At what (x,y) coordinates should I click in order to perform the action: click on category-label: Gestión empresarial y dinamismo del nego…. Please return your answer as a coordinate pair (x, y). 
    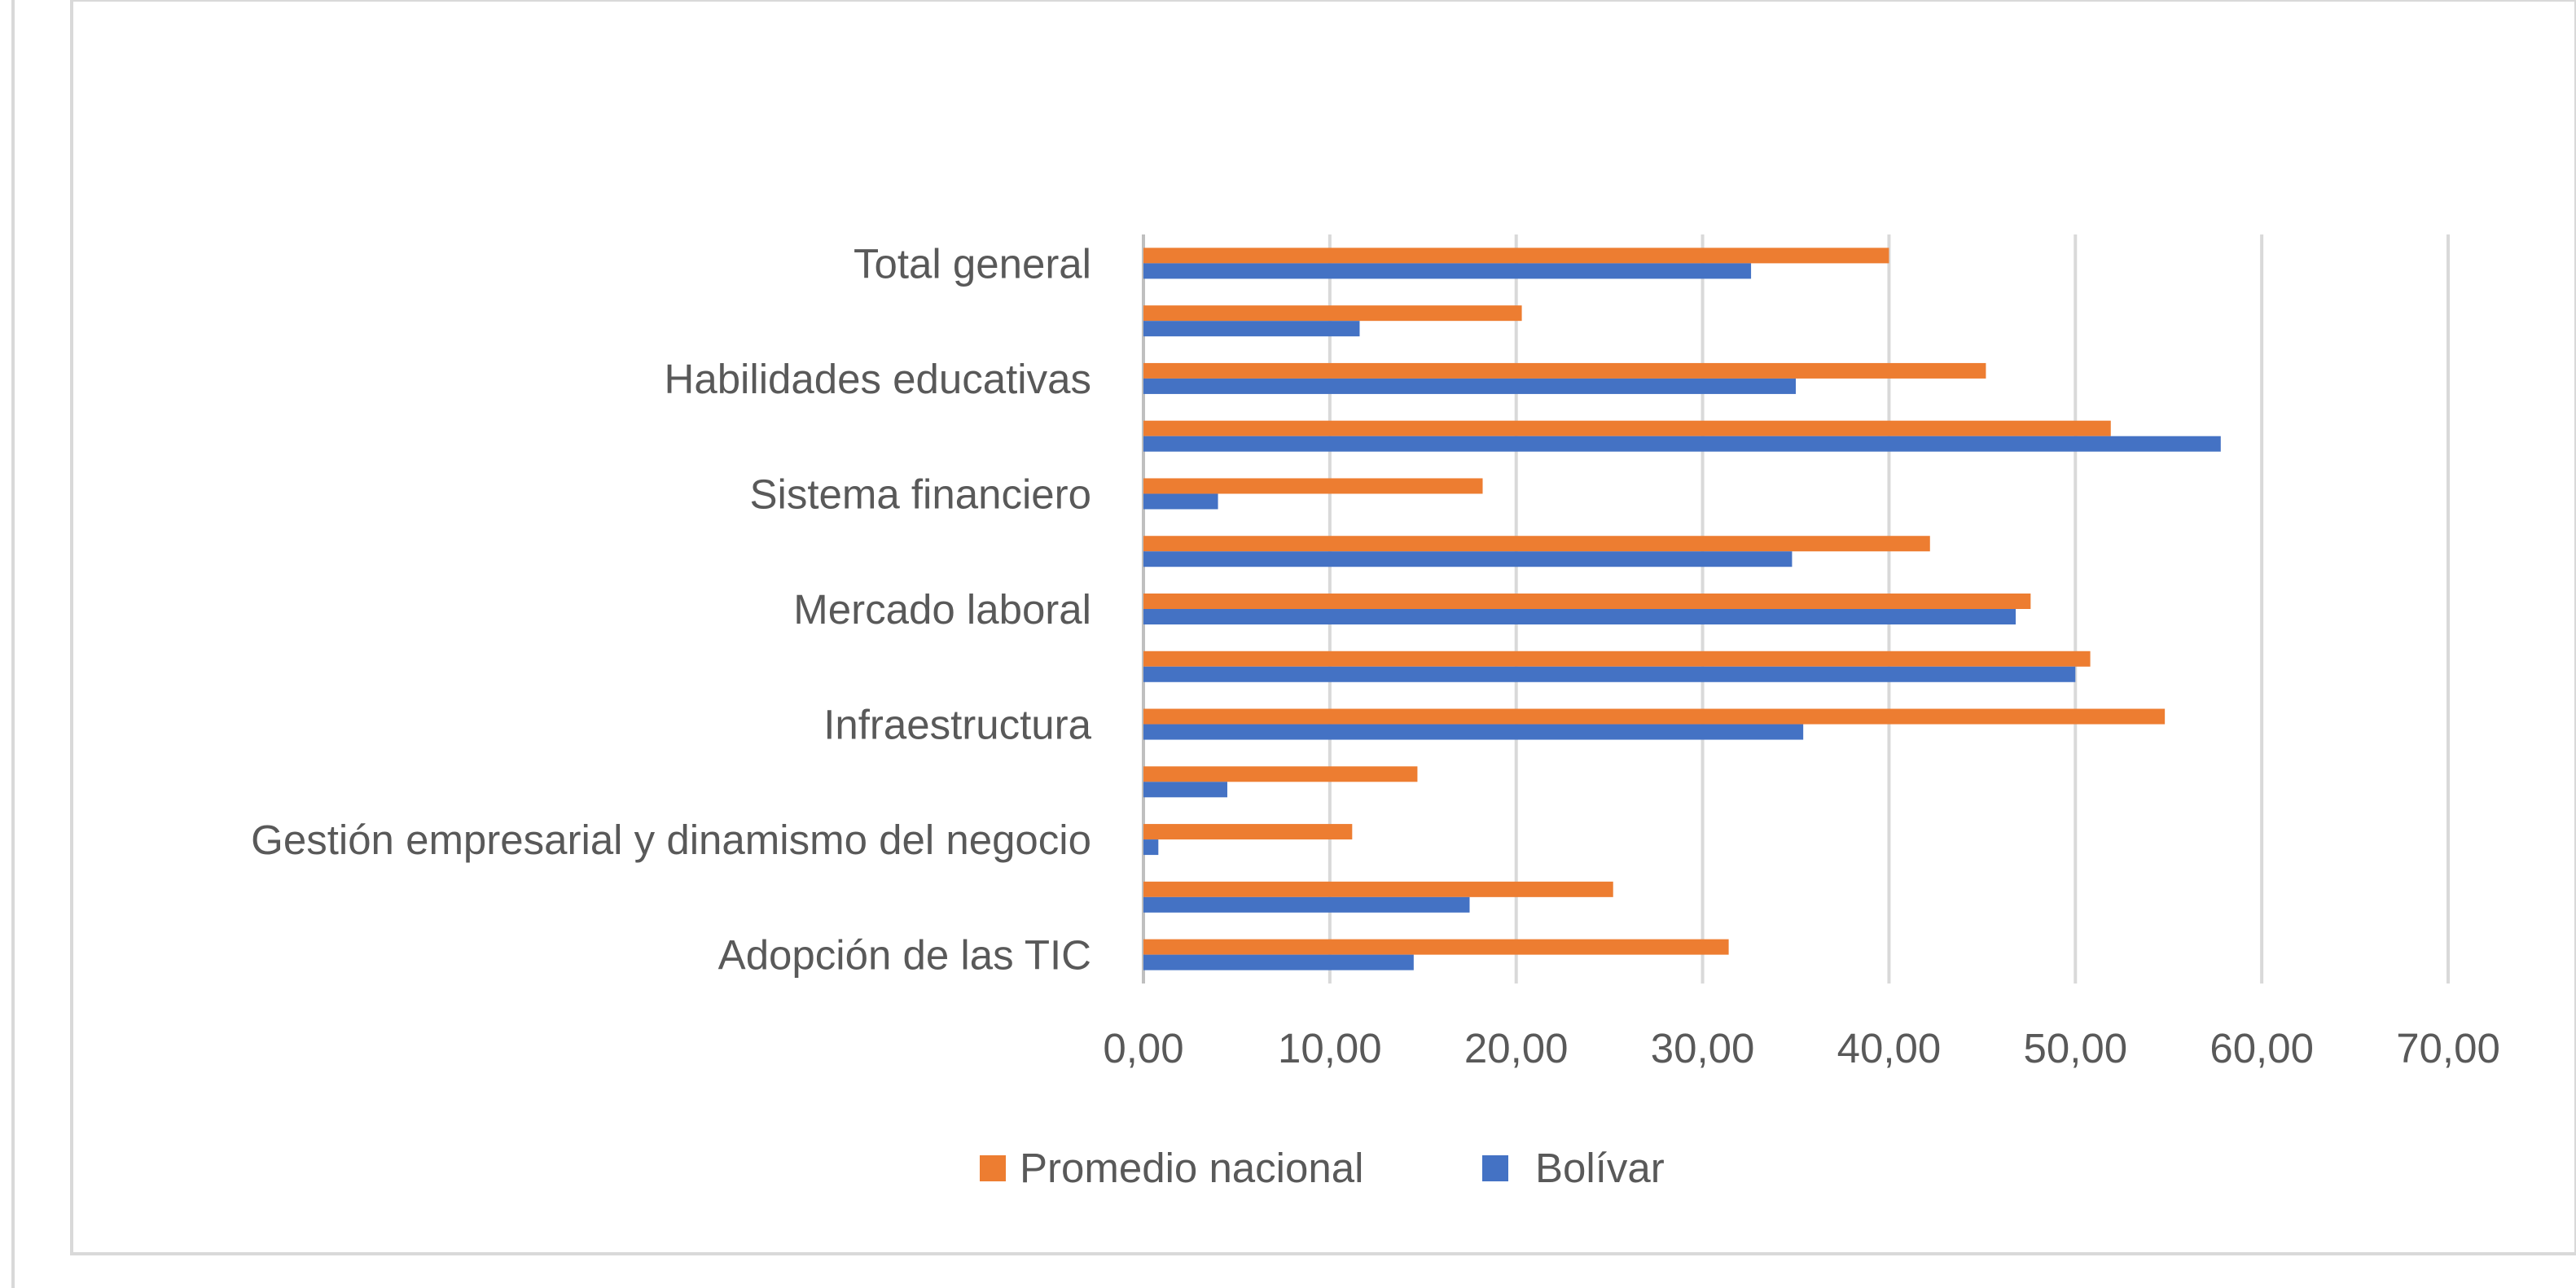
    Looking at the image, I should click on (671, 840).